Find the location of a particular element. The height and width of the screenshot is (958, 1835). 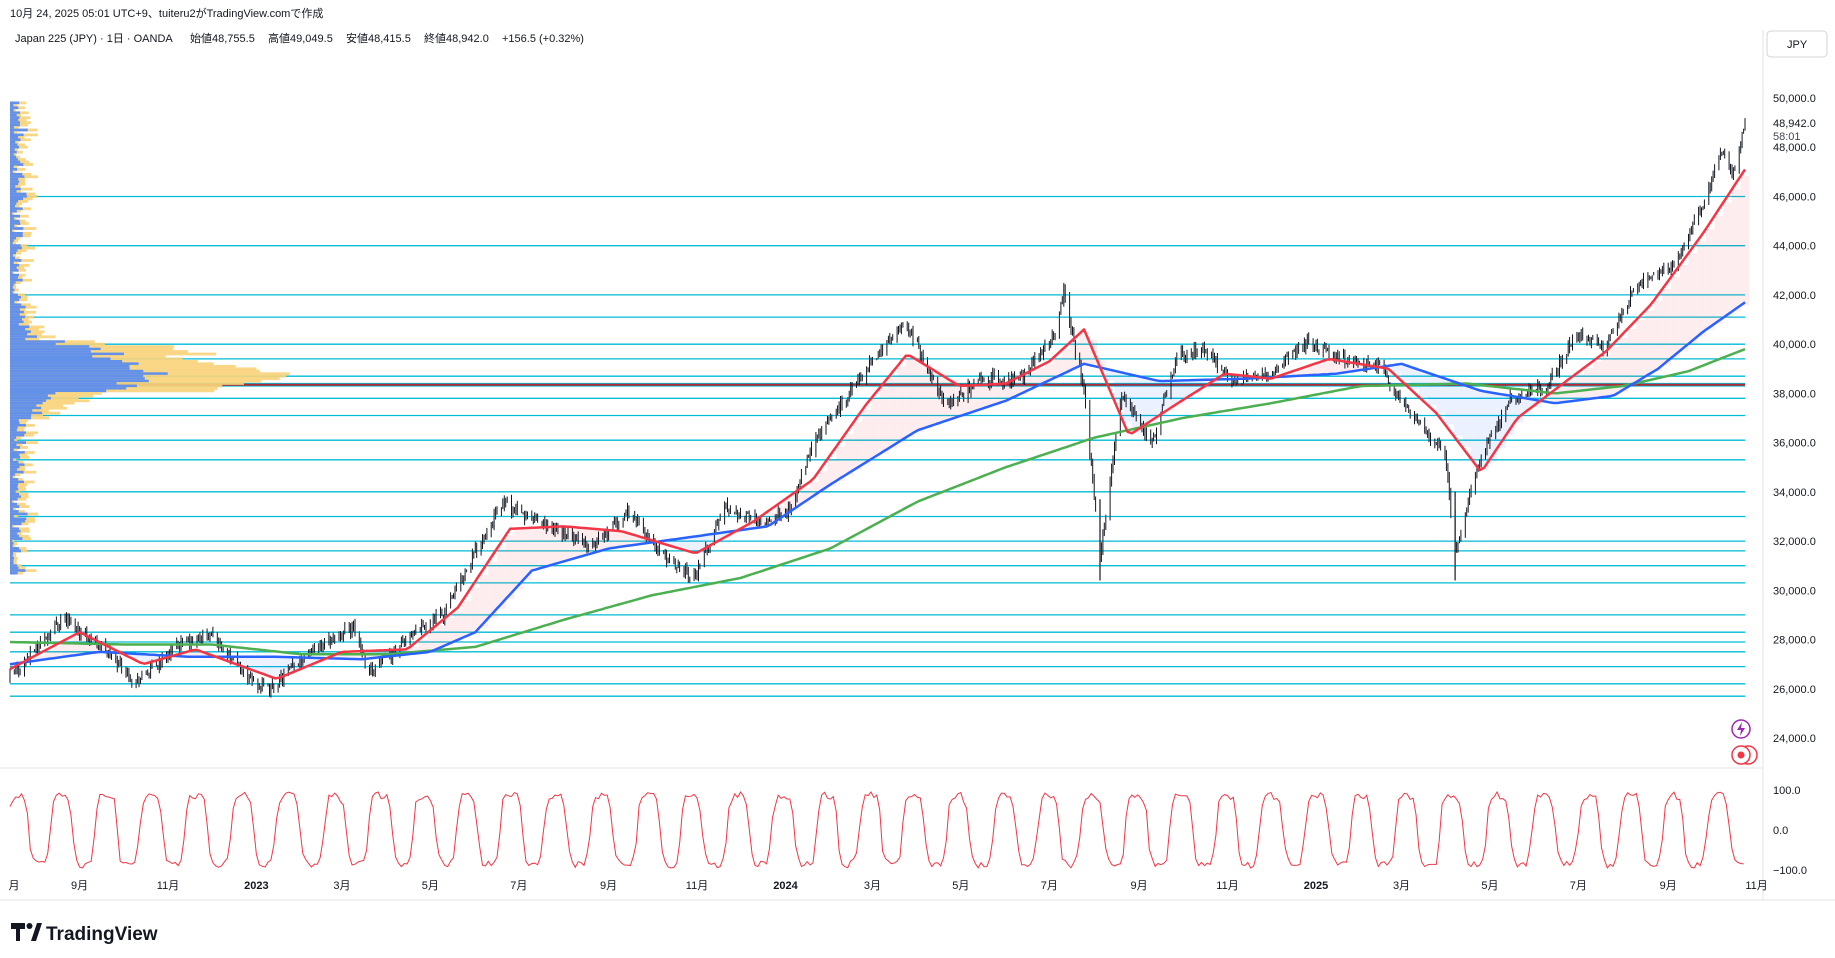

tradingview-logo: TradingView is located at coordinates (84, 934).